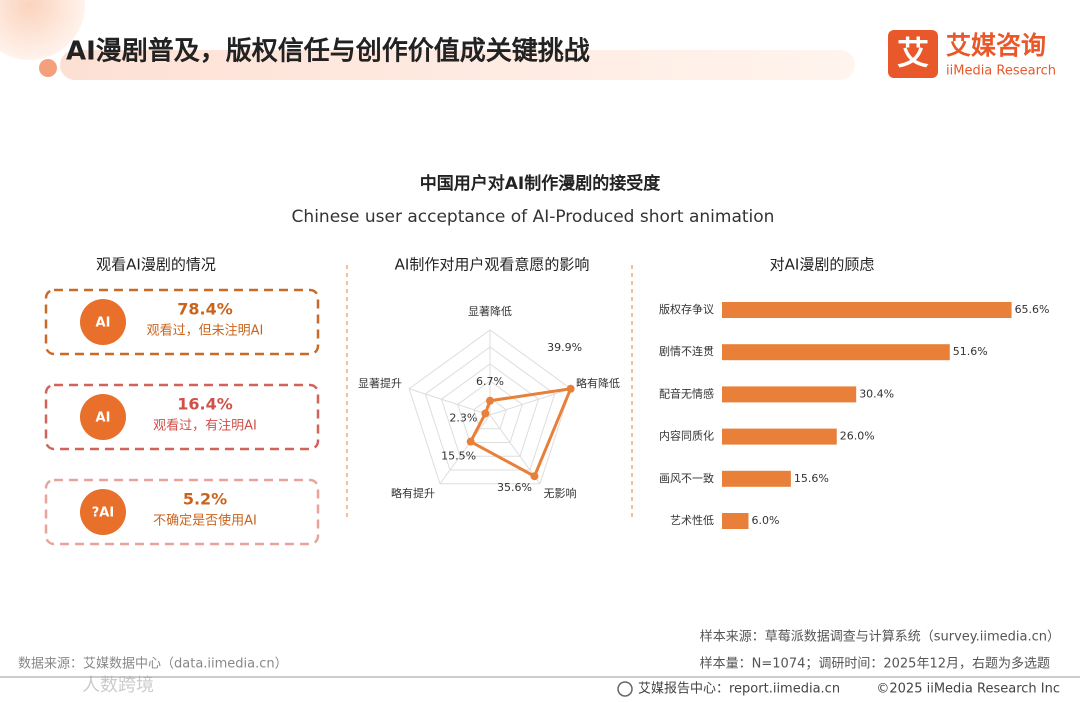 The height and width of the screenshot is (702, 1080). What do you see at coordinates (490, 311) in the screenshot?
I see `axis-label: 显著降低` at bounding box center [490, 311].